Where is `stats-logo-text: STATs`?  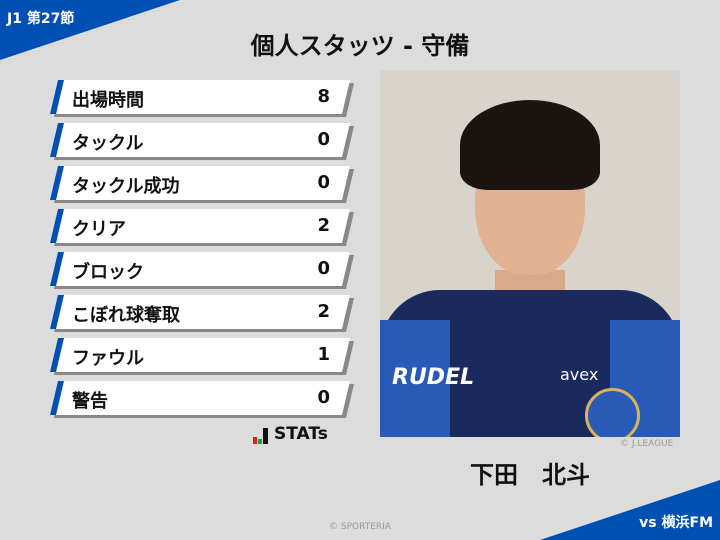
stats-logo-text: STATs is located at coordinates (301, 434).